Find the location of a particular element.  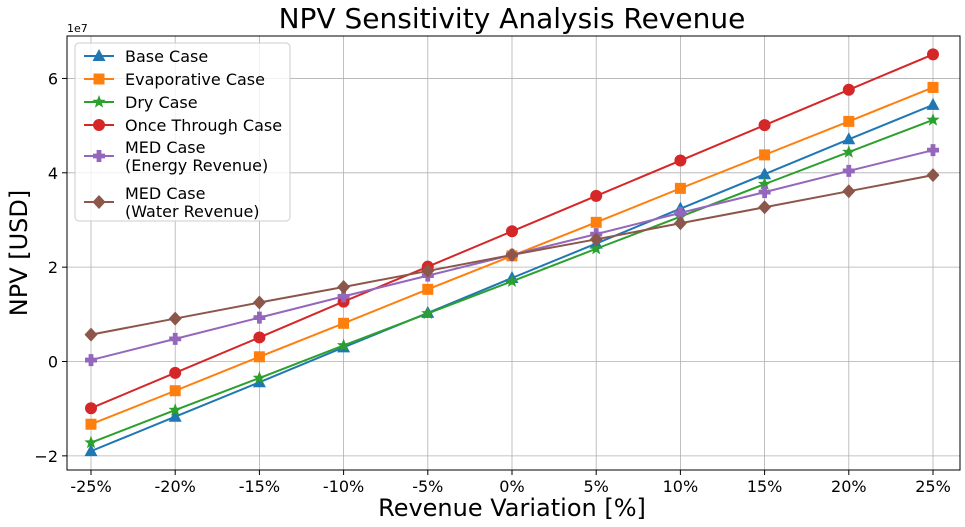

x-tick-label: -20% is located at coordinates (175, 486).